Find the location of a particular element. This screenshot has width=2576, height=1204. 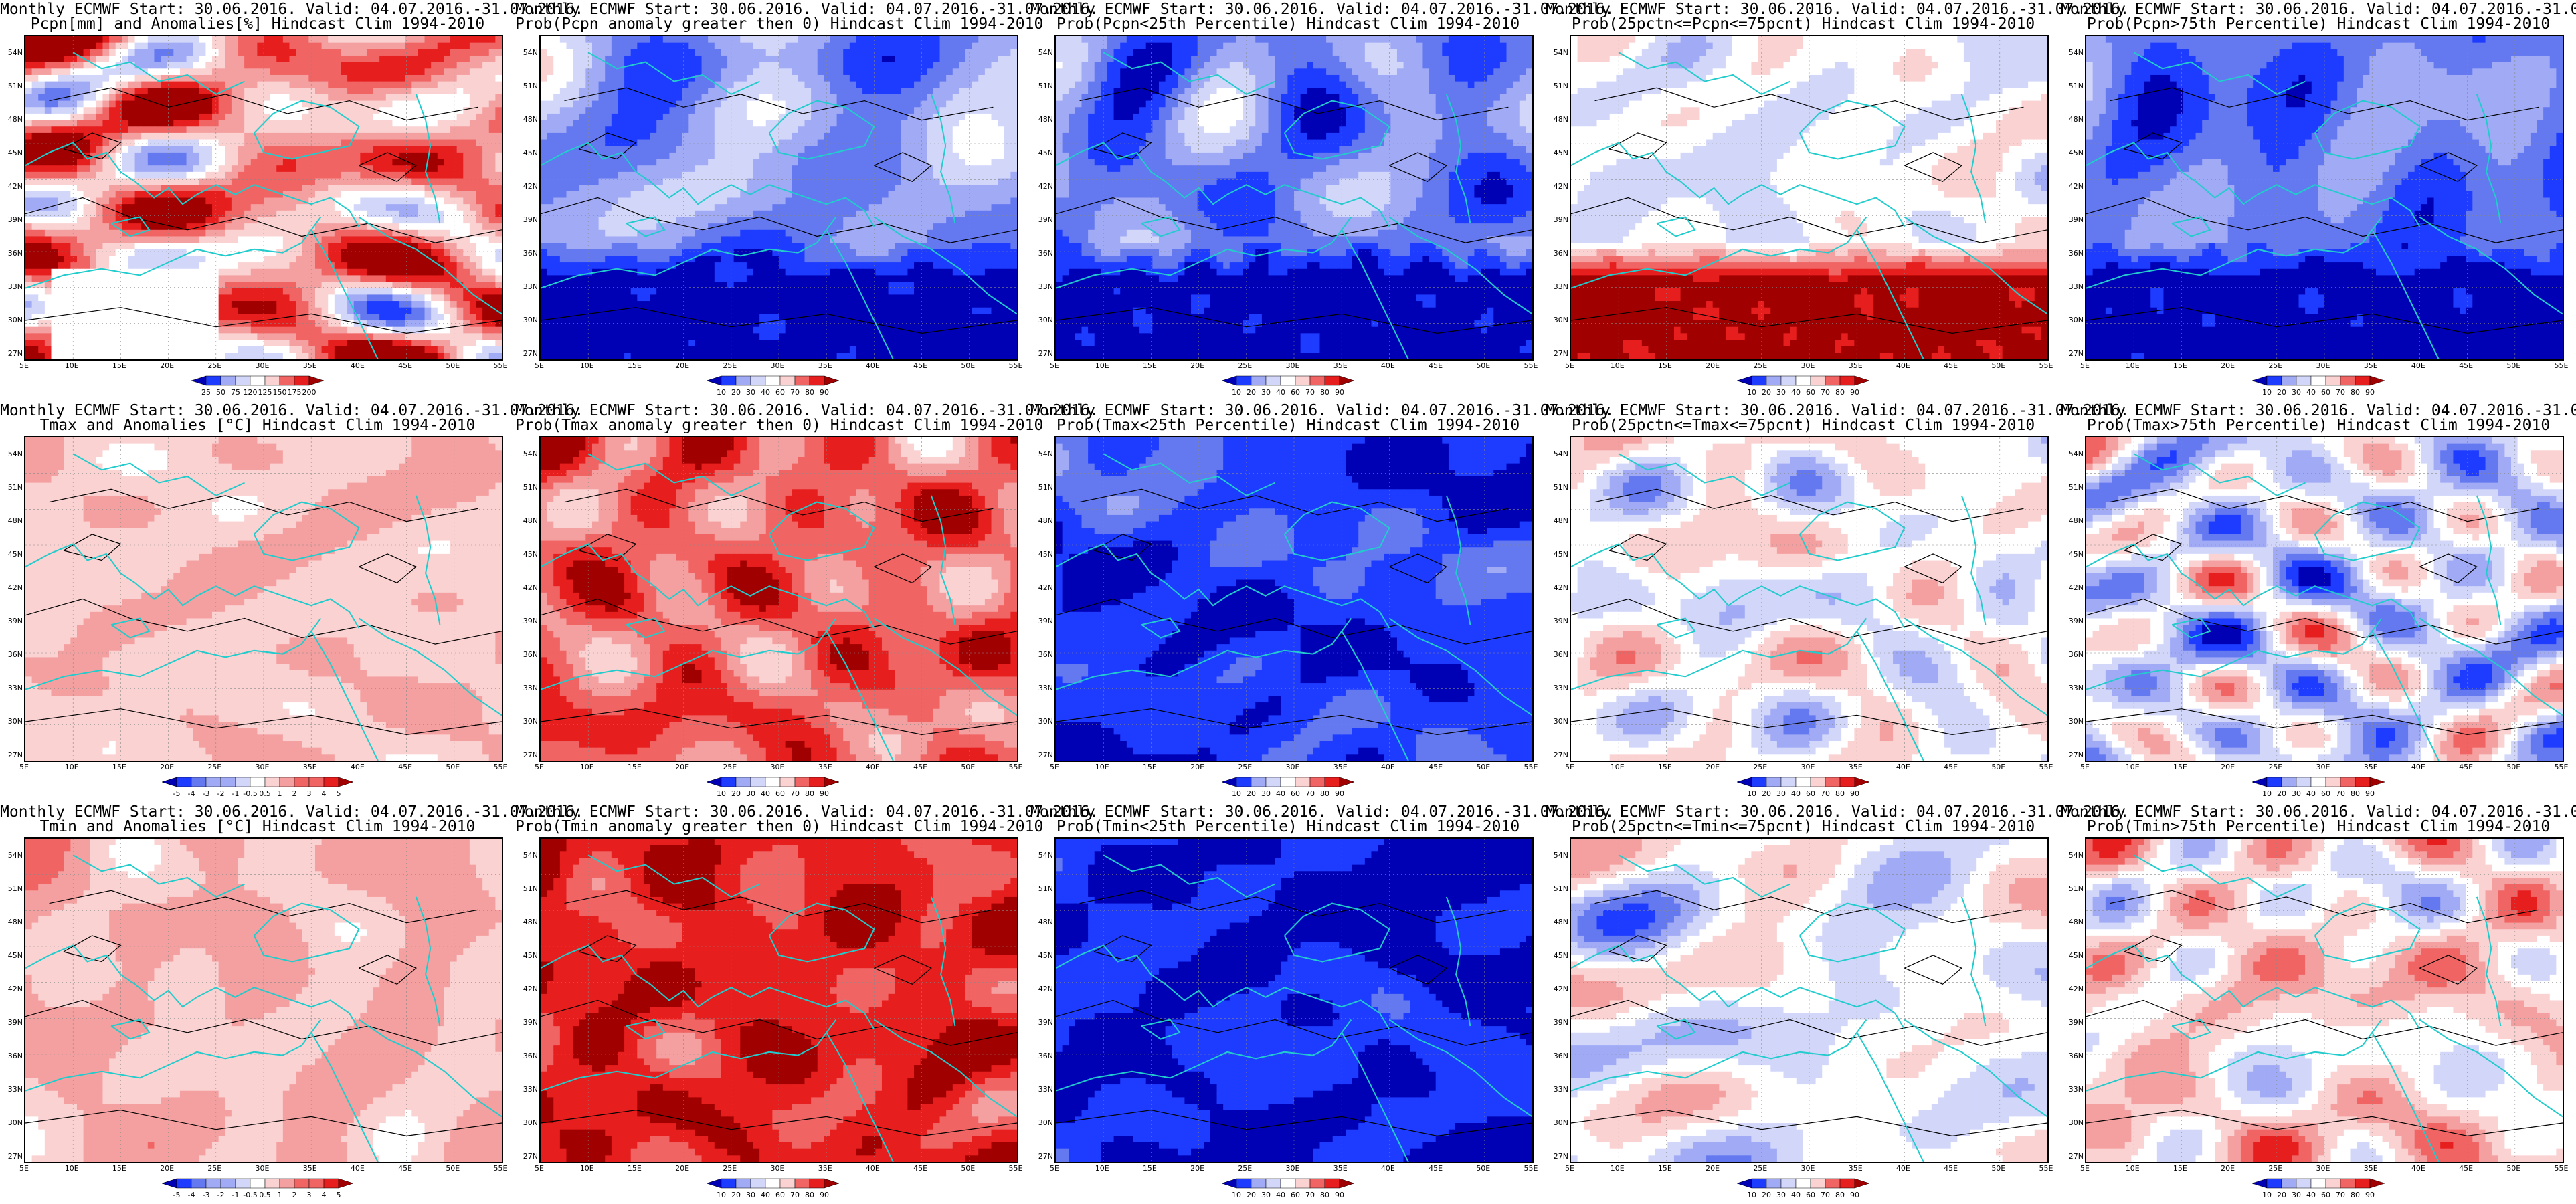

shaded-field is located at coordinates (1809, 599).